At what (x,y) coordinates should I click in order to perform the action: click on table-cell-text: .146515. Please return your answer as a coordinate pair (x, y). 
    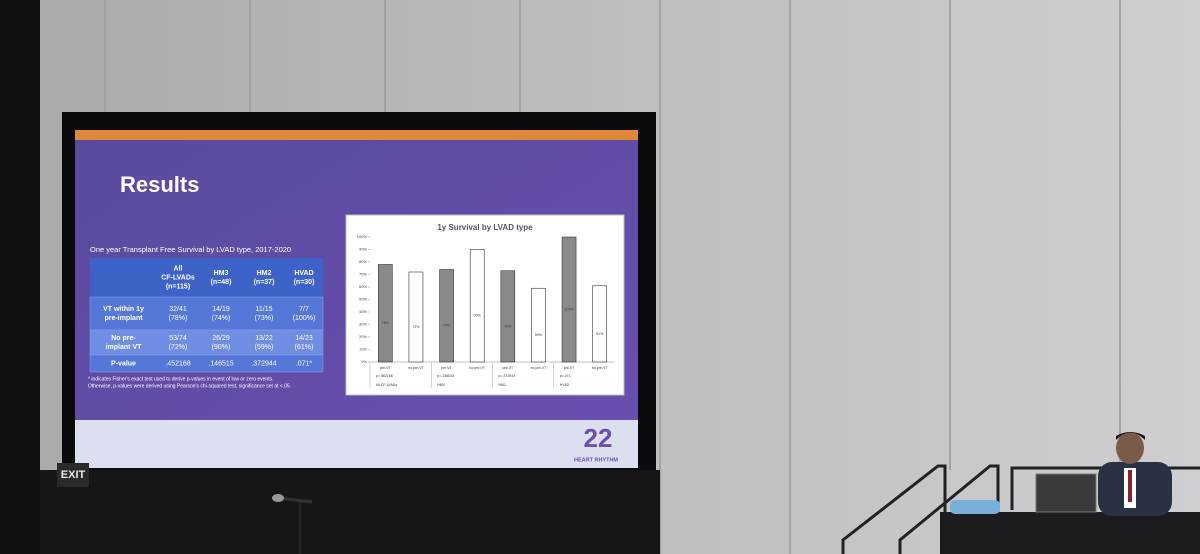
    Looking at the image, I should click on (220, 363).